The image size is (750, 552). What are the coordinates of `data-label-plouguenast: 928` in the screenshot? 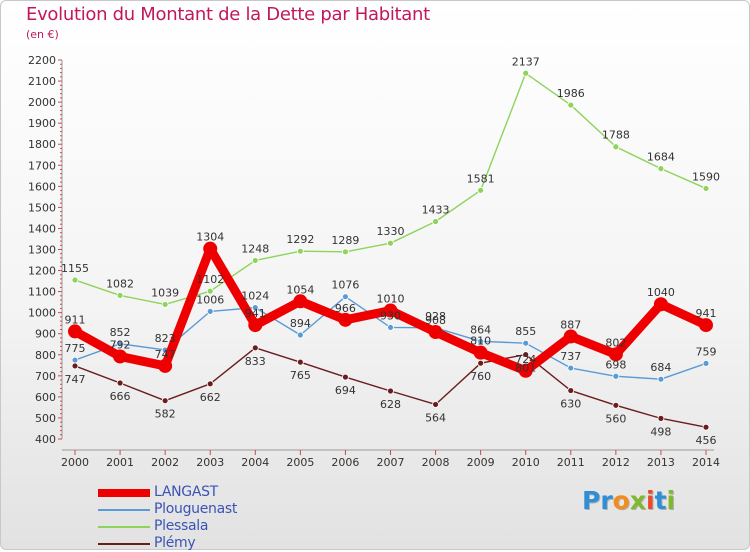 It's located at (435, 316).